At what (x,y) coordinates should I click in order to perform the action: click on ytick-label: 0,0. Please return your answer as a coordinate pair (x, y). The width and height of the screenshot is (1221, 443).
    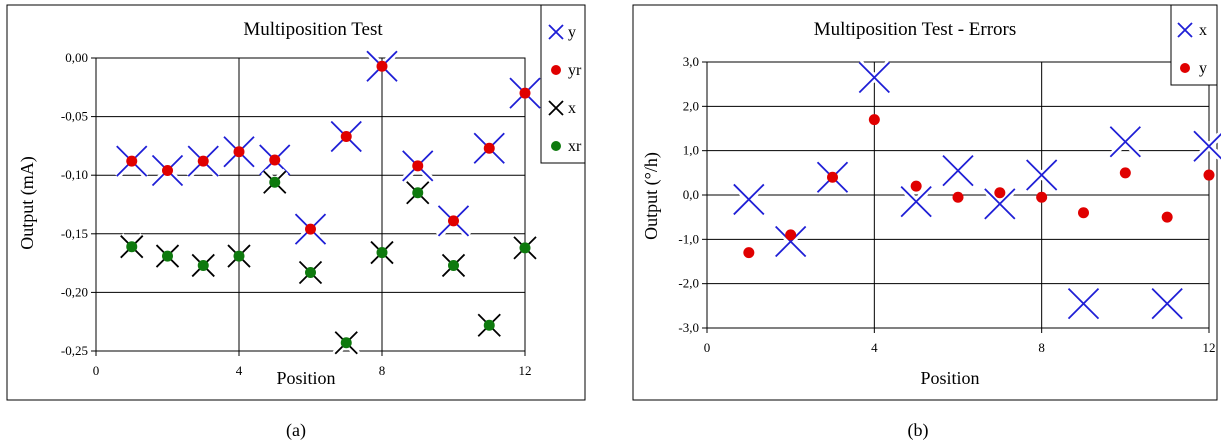
    Looking at the image, I should click on (691, 194).